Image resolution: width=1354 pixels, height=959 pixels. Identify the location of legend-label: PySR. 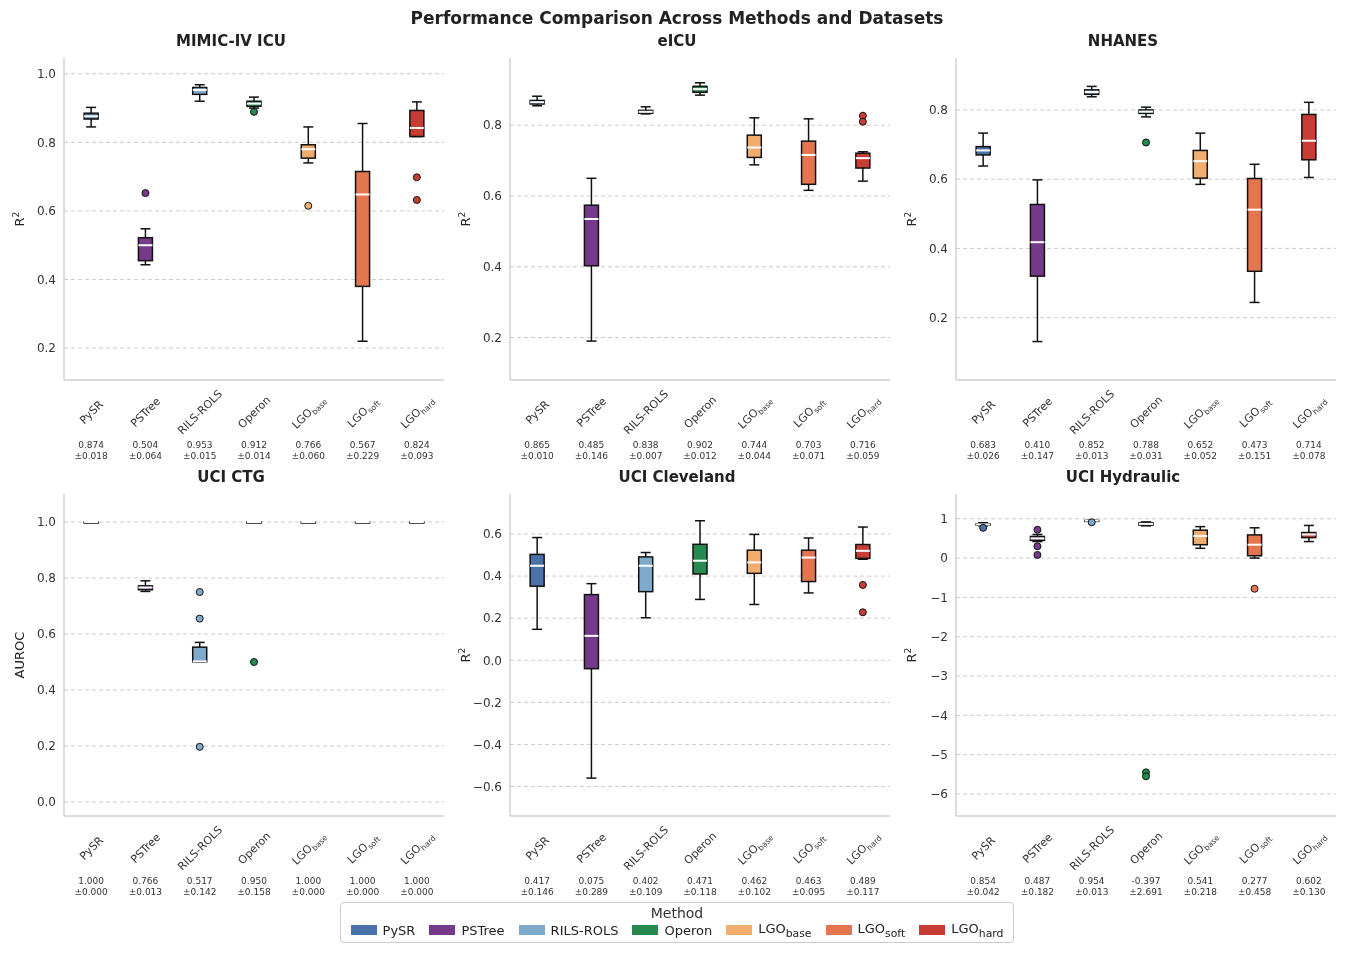
(399, 930).